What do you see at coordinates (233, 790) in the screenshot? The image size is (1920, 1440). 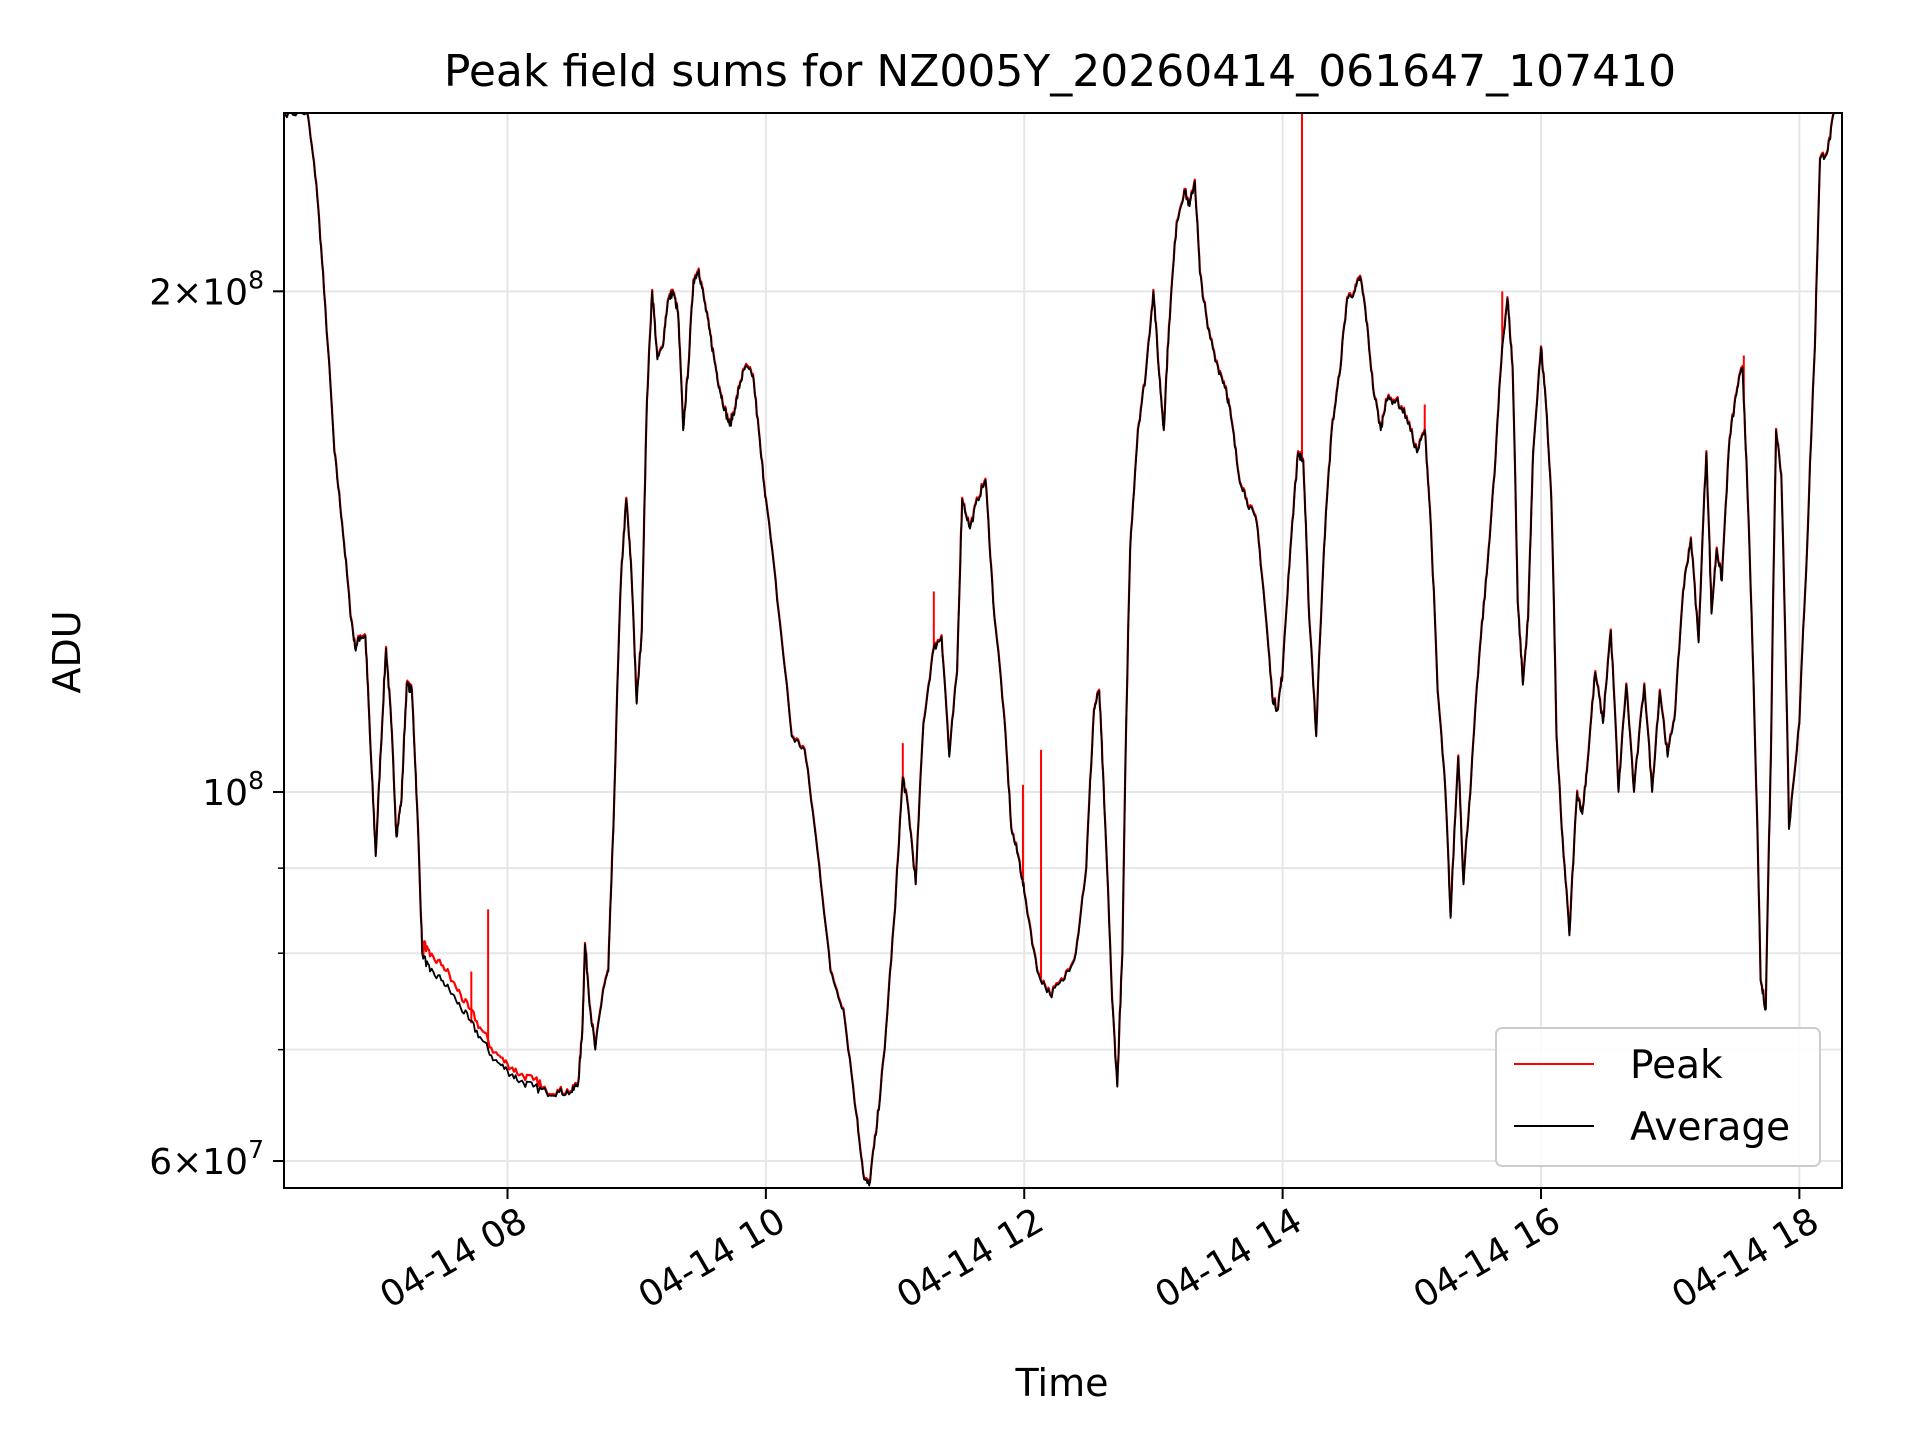 I see `y-tick-label: 108` at bounding box center [233, 790].